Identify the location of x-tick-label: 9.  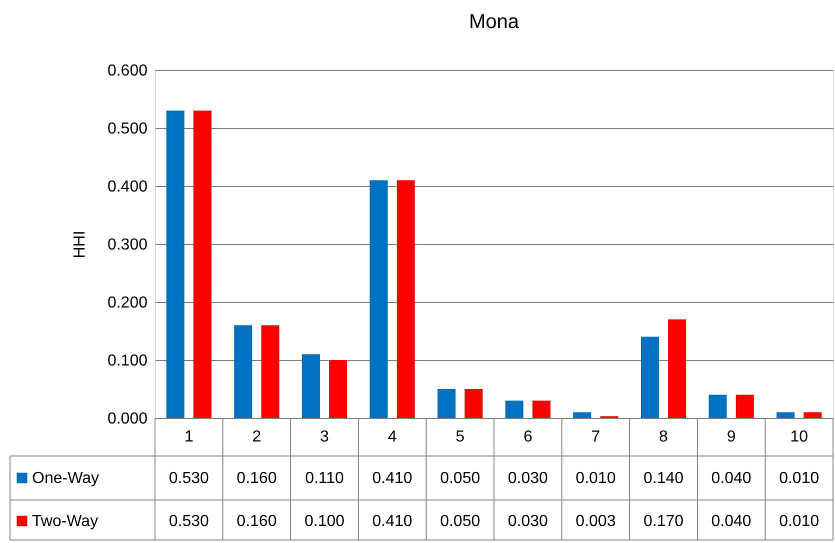
(731, 437).